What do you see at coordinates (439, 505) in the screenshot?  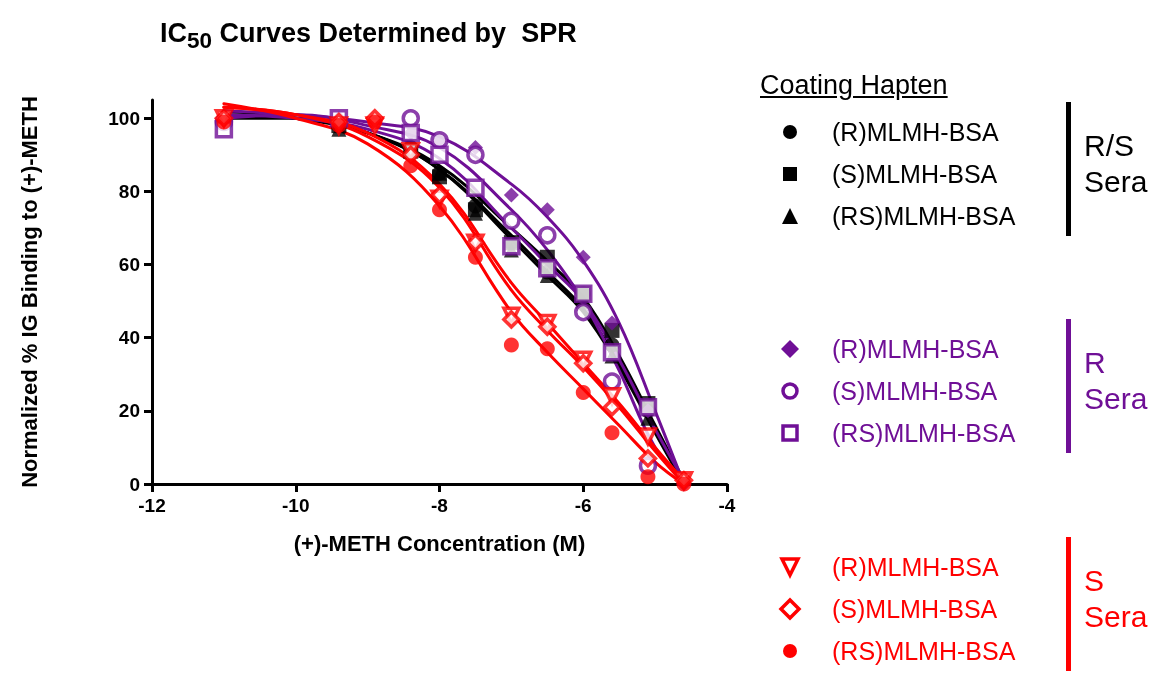 I see `x-tick-label: -8` at bounding box center [439, 505].